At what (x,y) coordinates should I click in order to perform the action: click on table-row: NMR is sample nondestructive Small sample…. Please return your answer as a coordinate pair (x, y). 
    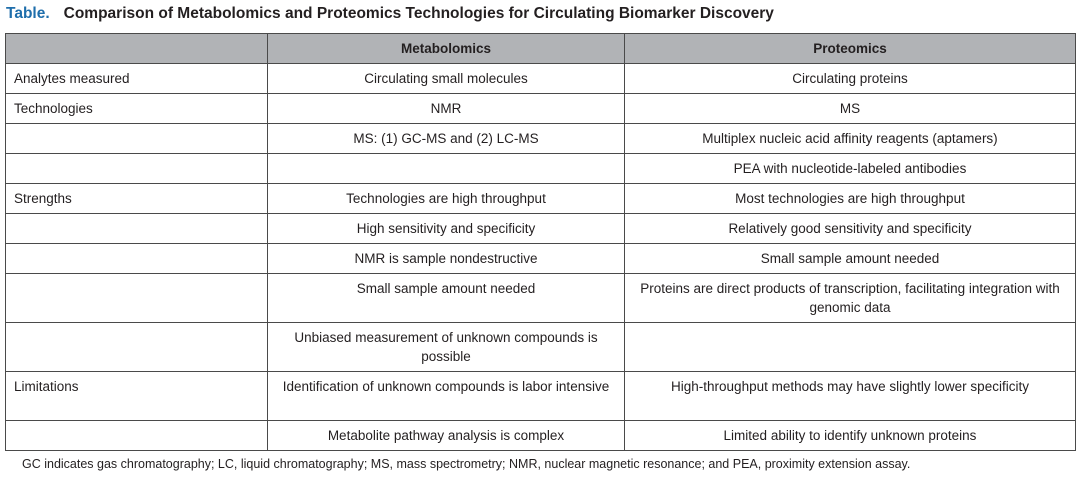
    Looking at the image, I should click on (540, 258).